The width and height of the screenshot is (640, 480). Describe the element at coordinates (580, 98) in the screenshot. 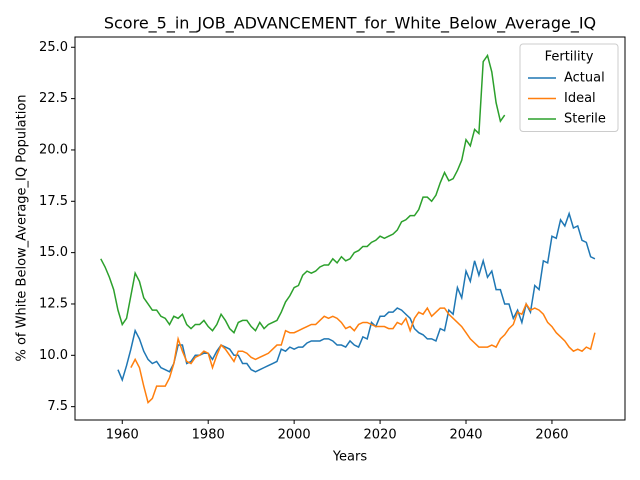

I see `legend-label: Ideal` at that location.